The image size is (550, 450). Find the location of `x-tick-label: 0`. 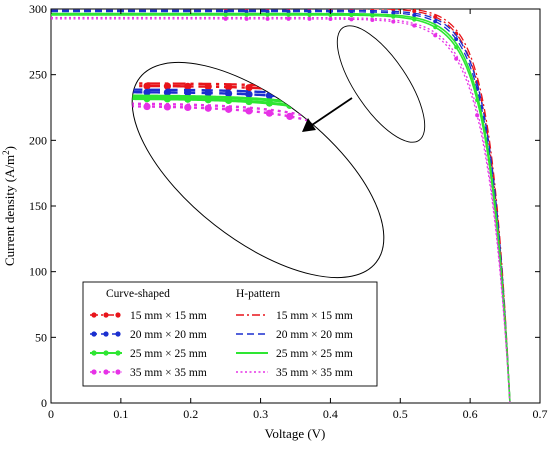

x-tick-label: 0 is located at coordinates (51, 414).